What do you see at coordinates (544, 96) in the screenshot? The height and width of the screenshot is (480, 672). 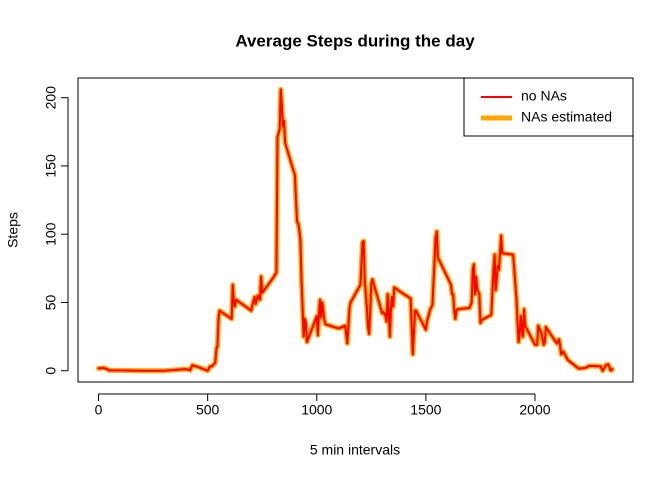 I see `legend-label: no NAs` at bounding box center [544, 96].